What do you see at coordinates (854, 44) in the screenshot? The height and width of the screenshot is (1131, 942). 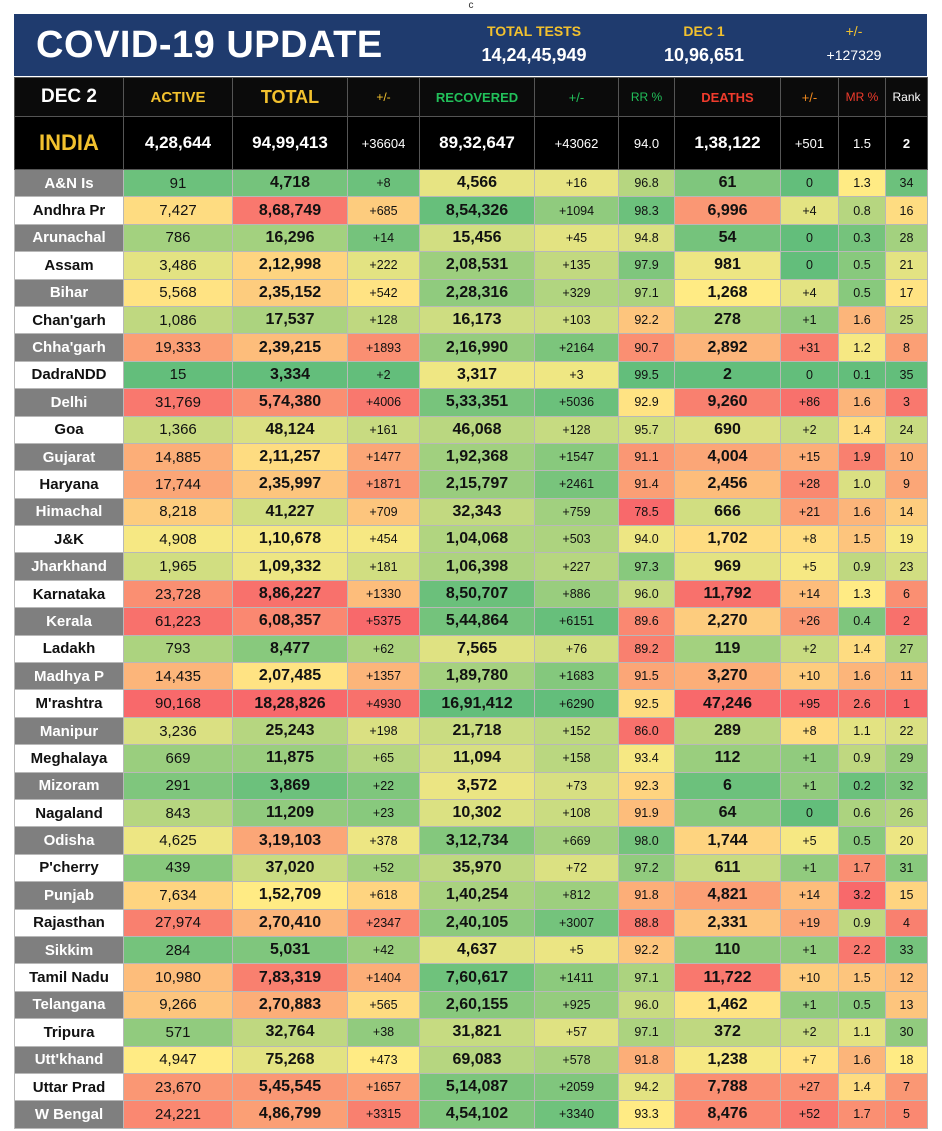 I see `tests-delta-block: +/- +127329` at bounding box center [854, 44].